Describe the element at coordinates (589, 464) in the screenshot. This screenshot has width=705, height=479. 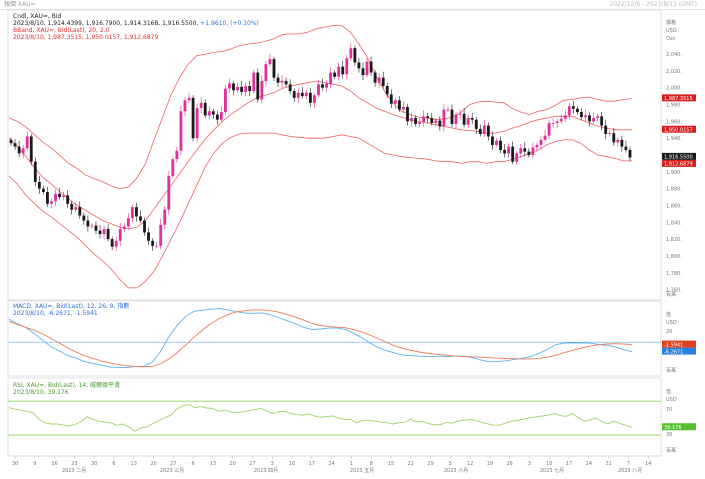
I see `x-tick-label: 24` at that location.